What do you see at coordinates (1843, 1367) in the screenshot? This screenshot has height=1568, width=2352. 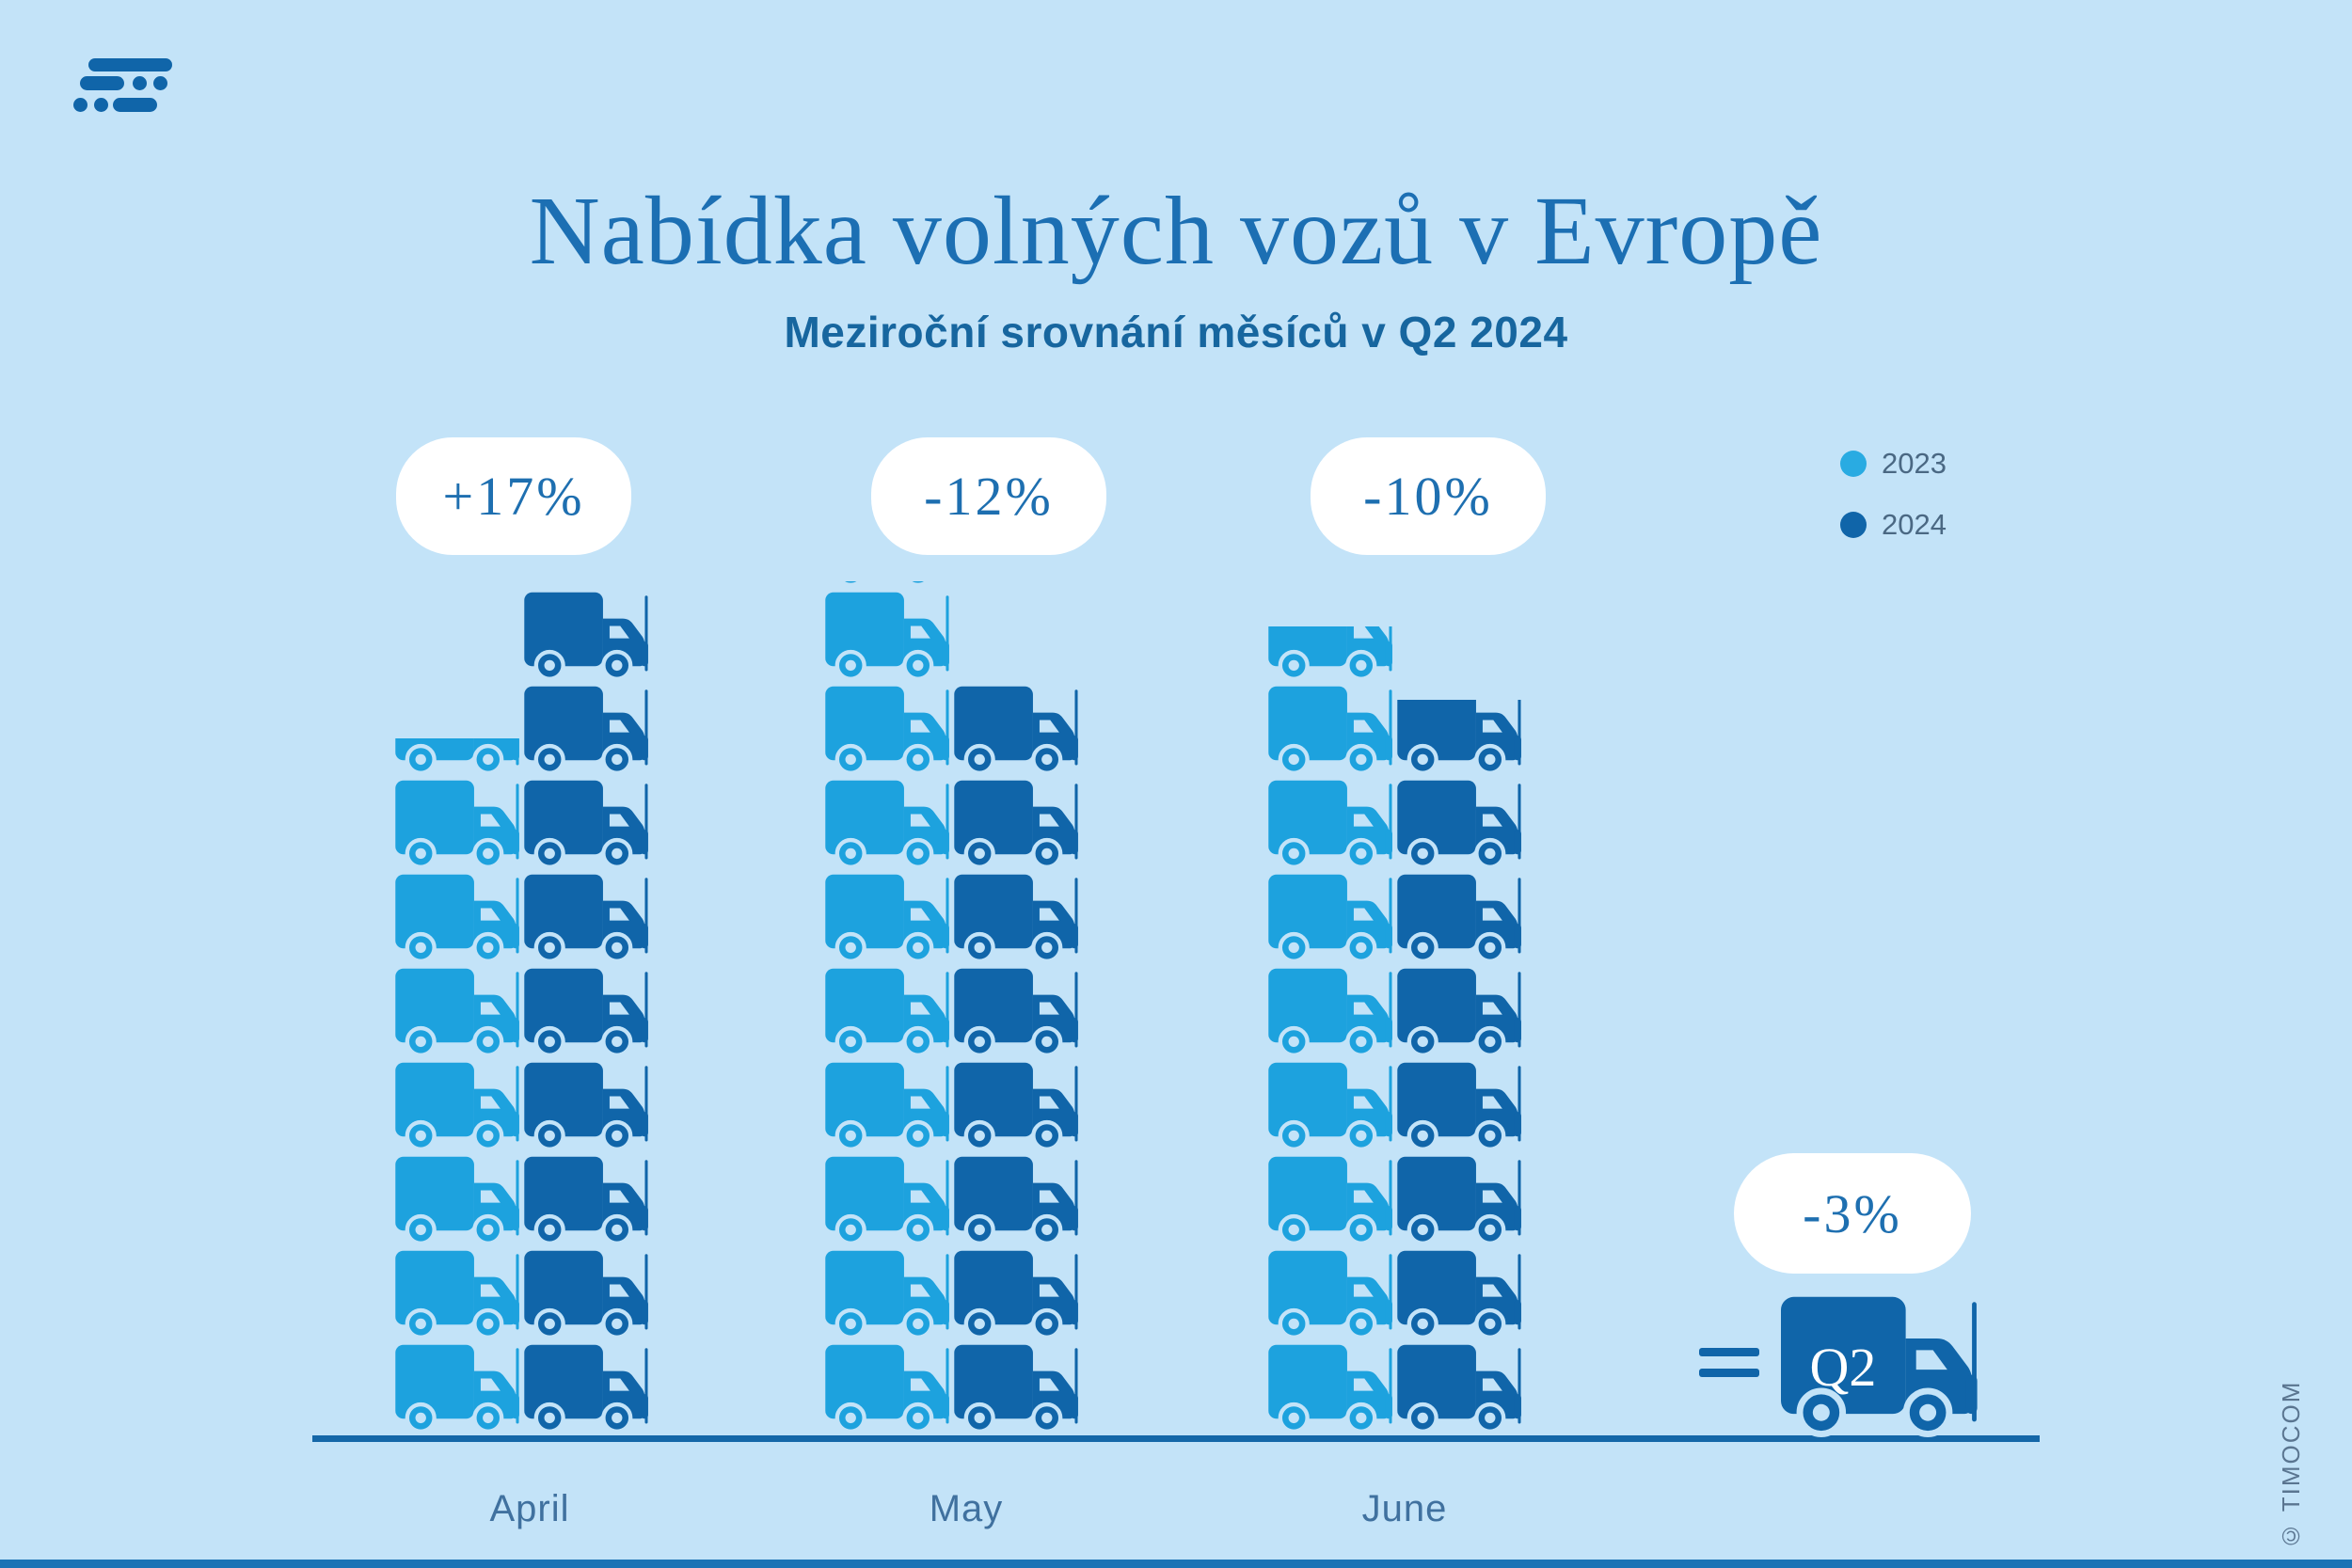 I see `q2-truck-label: Q2` at bounding box center [1843, 1367].